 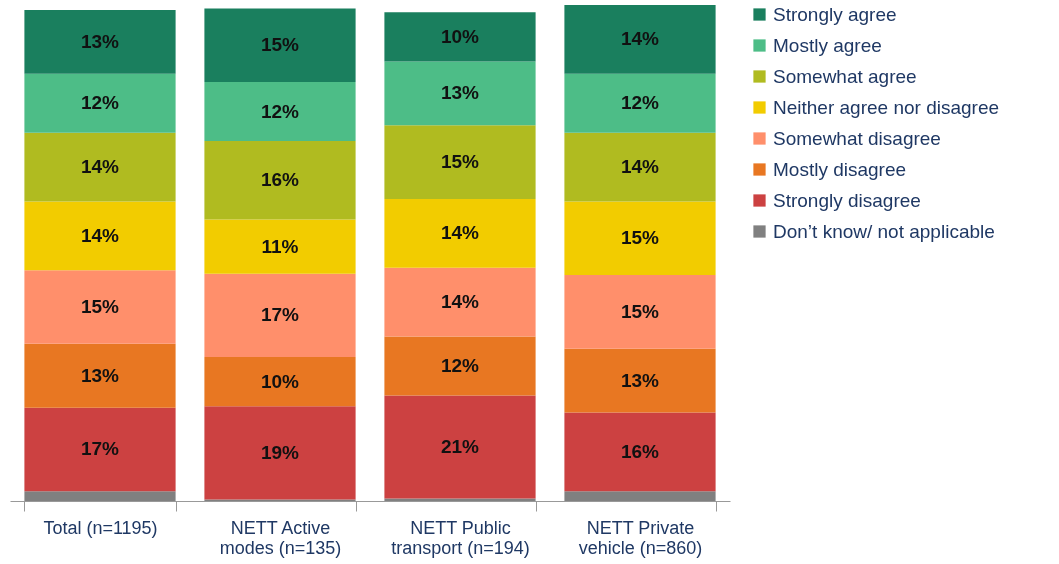 I want to click on x-tick-label: NETT Public transport (n=194), so click(x=460, y=537).